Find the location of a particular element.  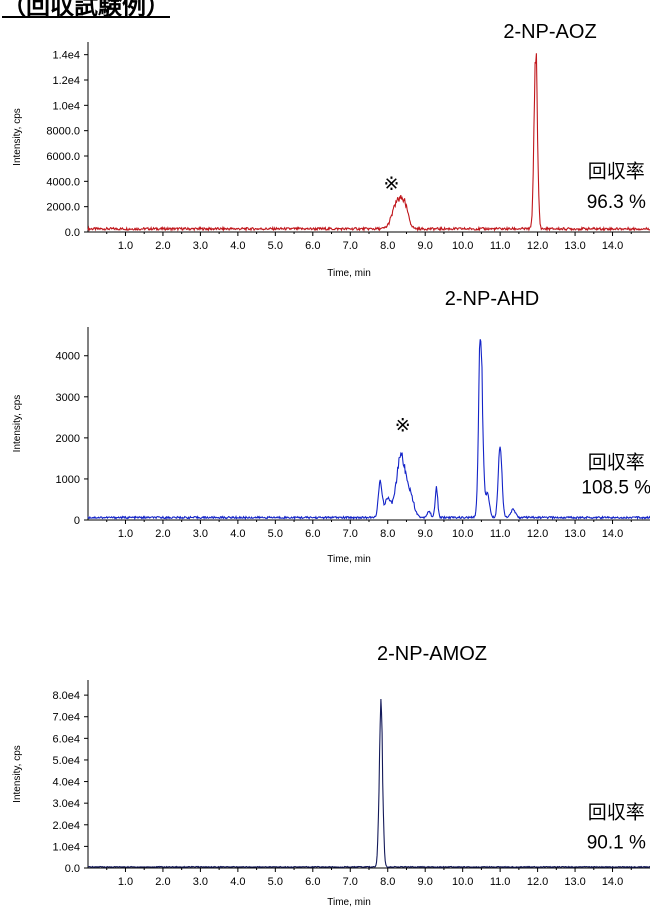

chart-title: 2-NP-AOZ is located at coordinates (549, 32).